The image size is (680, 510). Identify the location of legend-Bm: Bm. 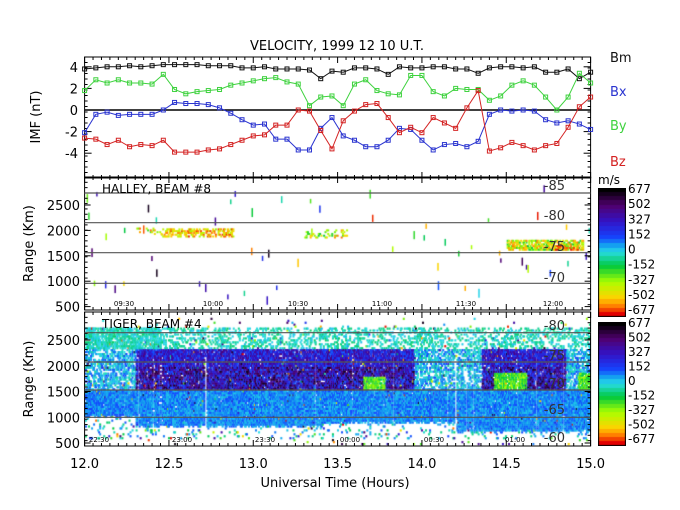
(621, 58).